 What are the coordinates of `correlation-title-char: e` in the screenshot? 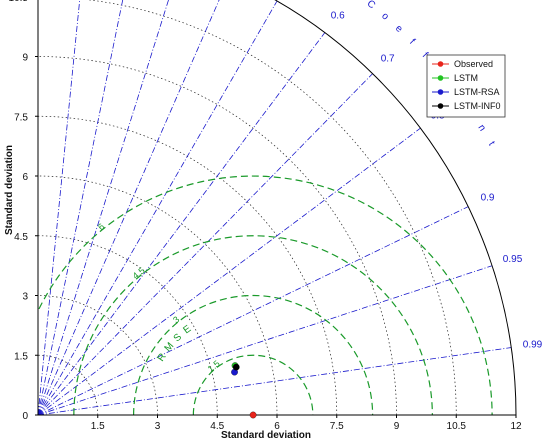 It's located at (400, 30).